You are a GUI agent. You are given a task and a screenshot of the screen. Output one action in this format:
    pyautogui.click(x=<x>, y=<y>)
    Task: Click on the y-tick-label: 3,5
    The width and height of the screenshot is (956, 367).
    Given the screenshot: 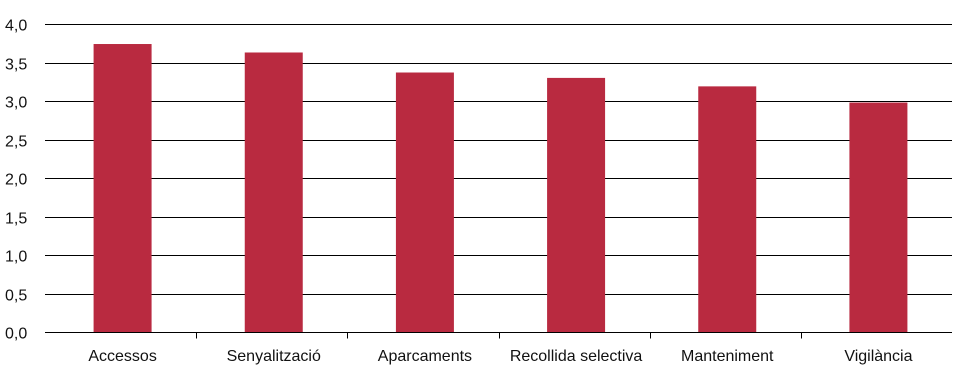 What is the action you would take?
    pyautogui.click(x=16, y=65)
    